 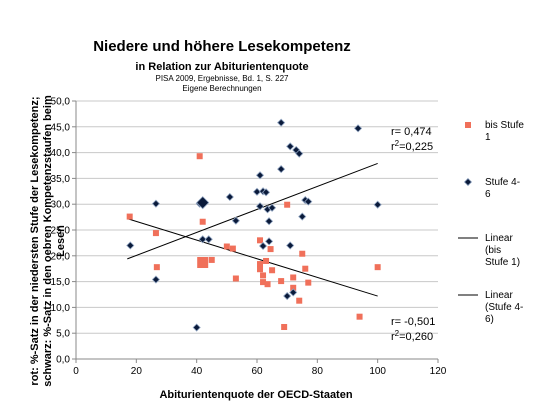 What do you see at coordinates (257, 371) in the screenshot?
I see `x-tick-label: 60` at bounding box center [257, 371].